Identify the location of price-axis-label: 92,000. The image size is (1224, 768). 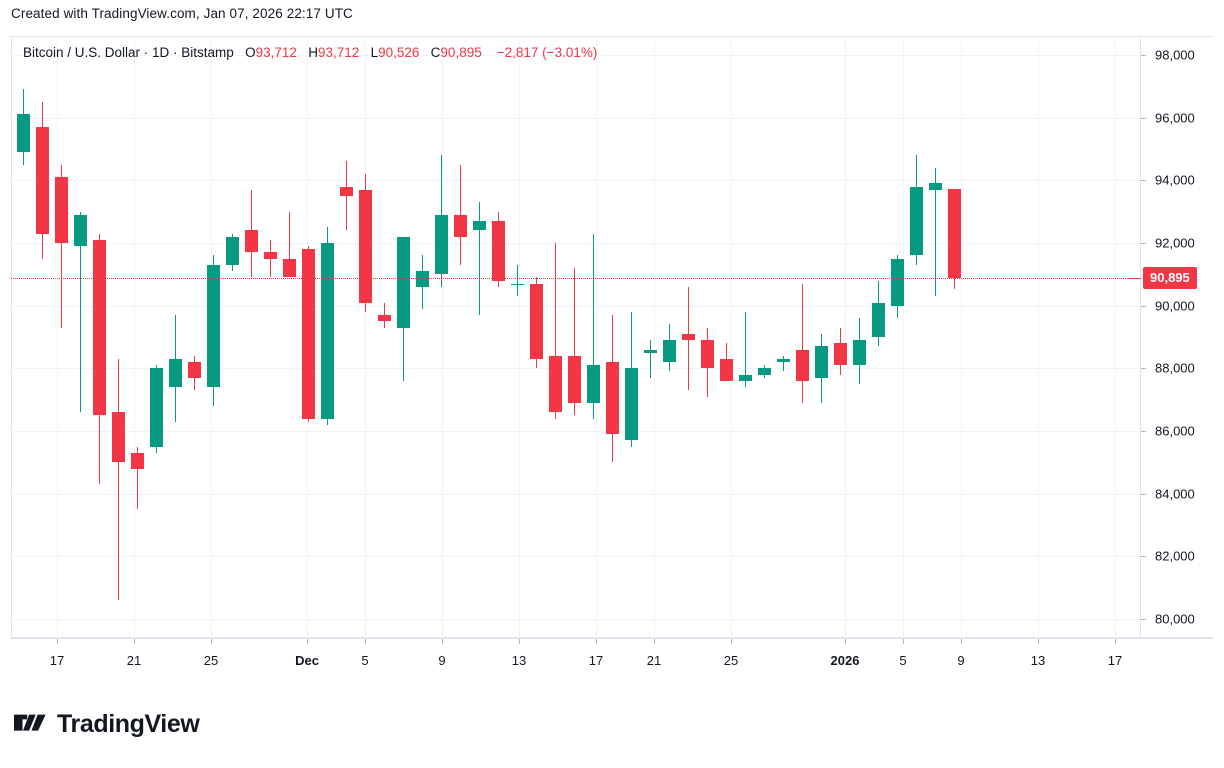
(1175, 243).